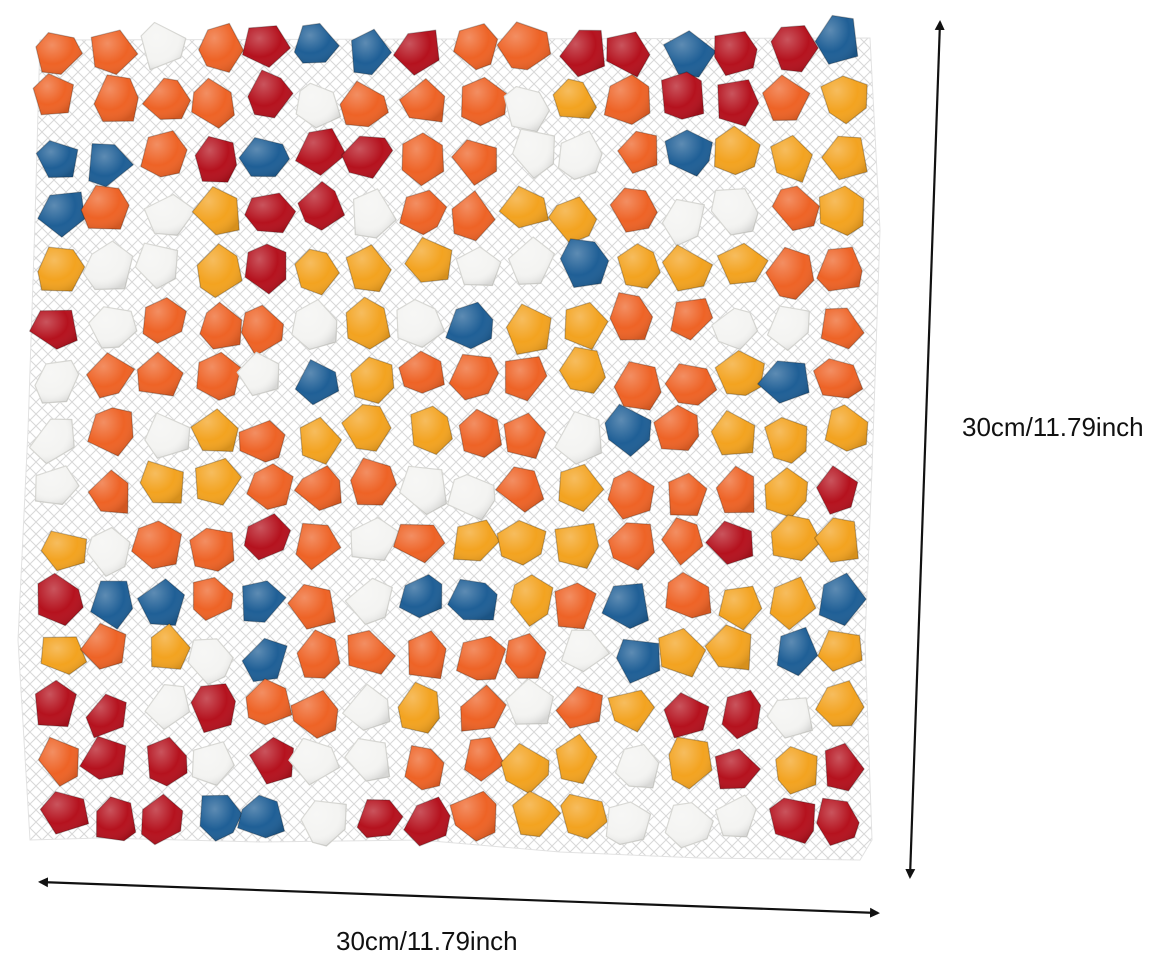 The height and width of the screenshot is (961, 1170). What do you see at coordinates (459, 897) in the screenshot?
I see `width-dimension-arrow` at bounding box center [459, 897].